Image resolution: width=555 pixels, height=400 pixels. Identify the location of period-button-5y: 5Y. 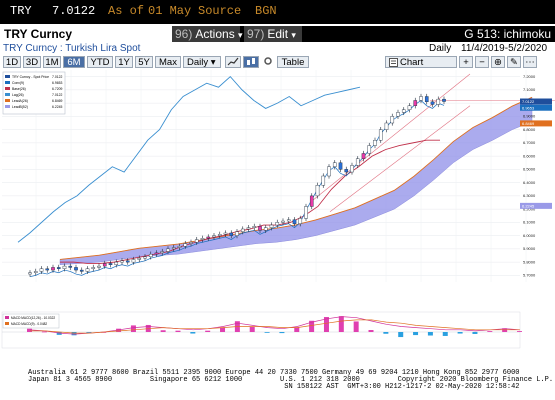
(144, 62).